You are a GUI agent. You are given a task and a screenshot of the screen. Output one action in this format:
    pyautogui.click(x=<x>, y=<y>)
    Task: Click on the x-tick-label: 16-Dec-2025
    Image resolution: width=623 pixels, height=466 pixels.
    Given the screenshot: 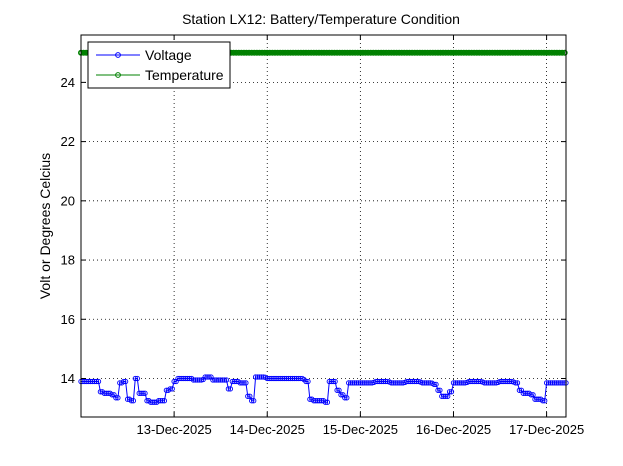 What is the action you would take?
    pyautogui.click(x=453, y=429)
    